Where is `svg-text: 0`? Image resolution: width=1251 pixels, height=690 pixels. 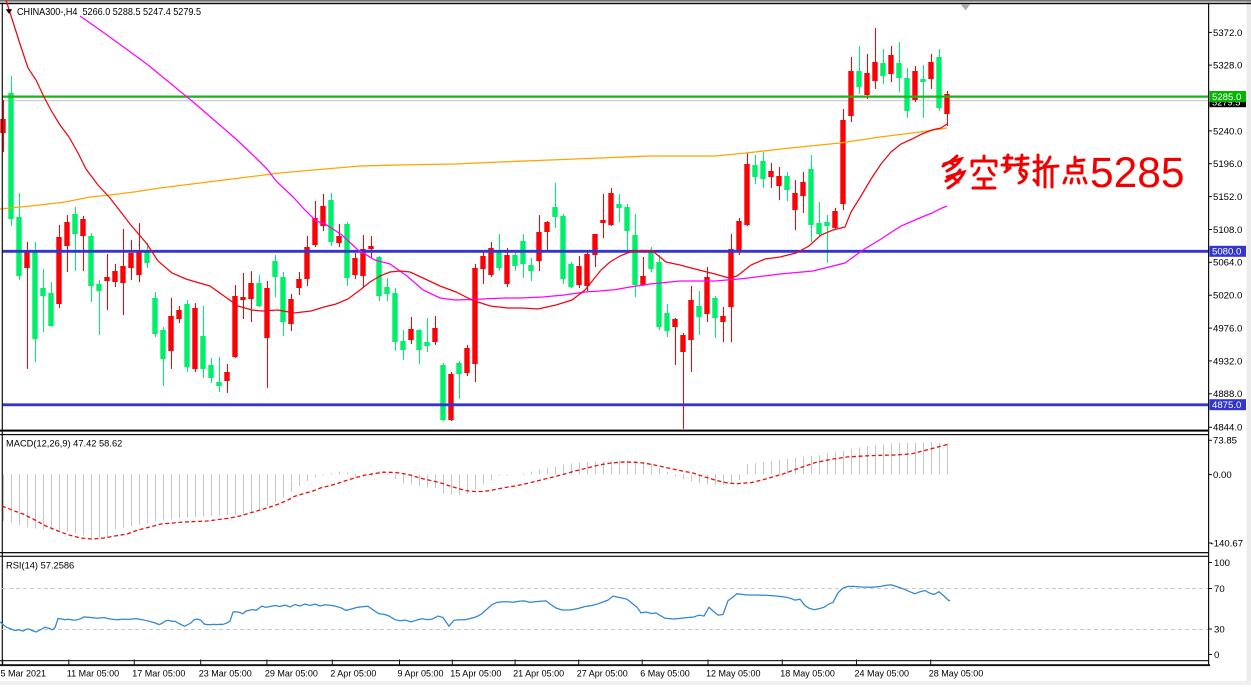 svg-text: 0 is located at coordinates (1216, 655).